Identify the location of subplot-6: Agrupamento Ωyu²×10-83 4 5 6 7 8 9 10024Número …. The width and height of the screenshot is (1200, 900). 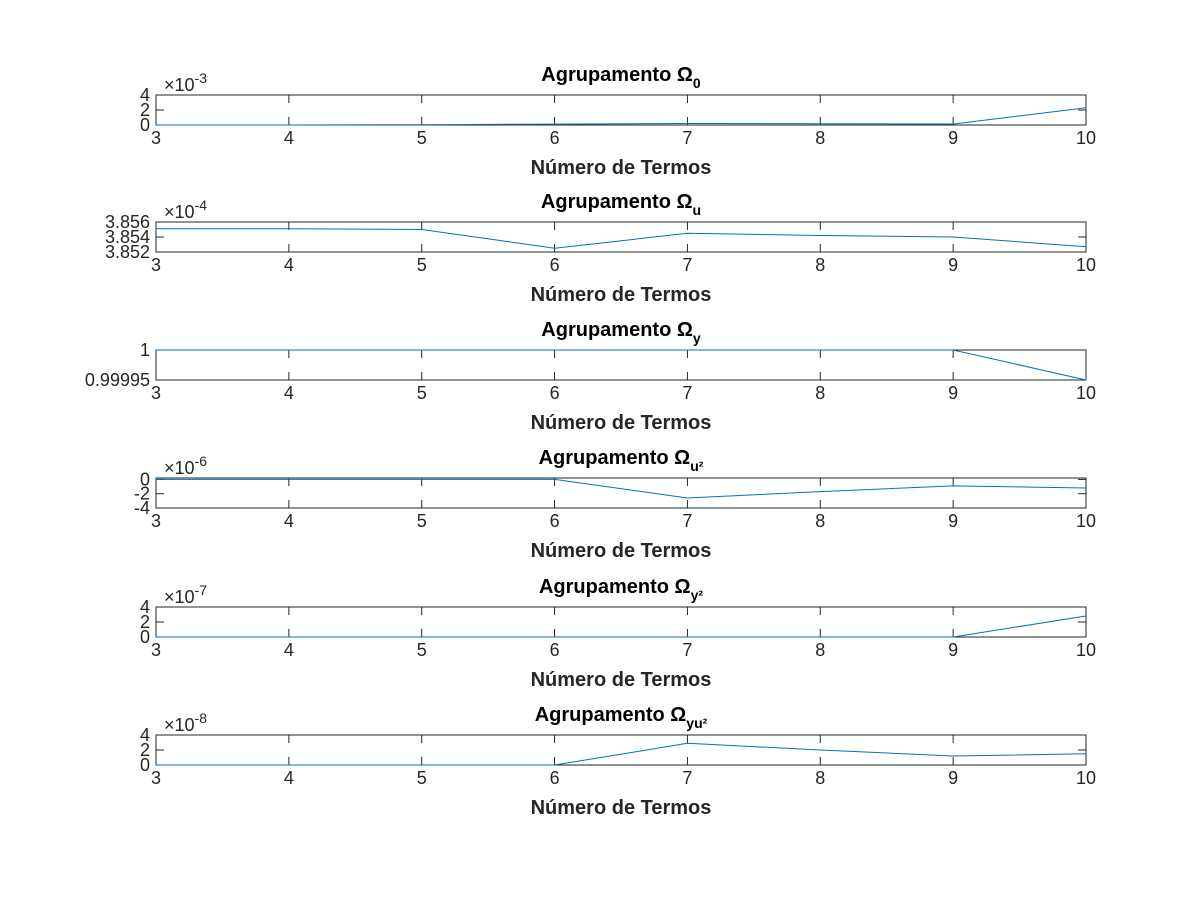
(618, 761).